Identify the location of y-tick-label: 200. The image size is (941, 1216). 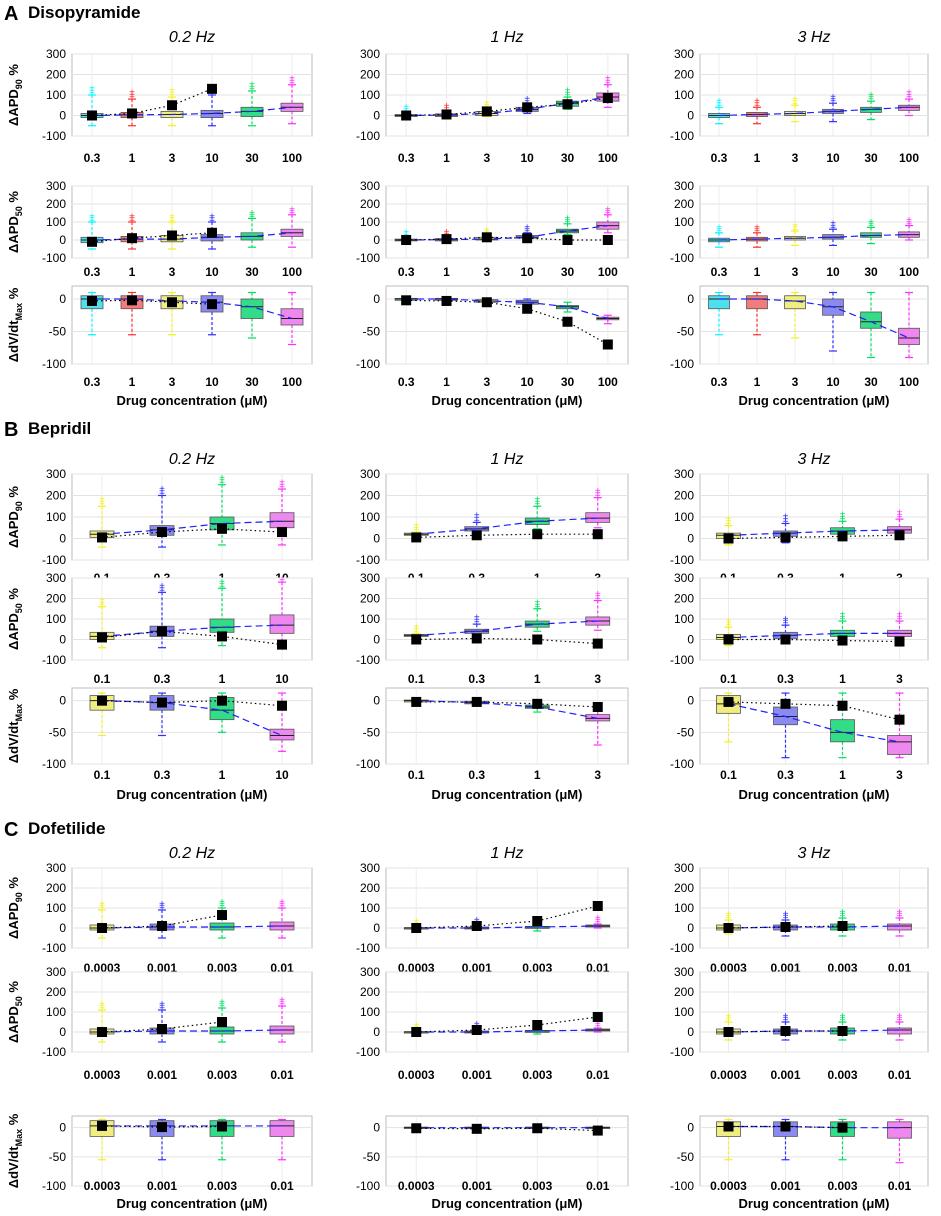
(370, 888).